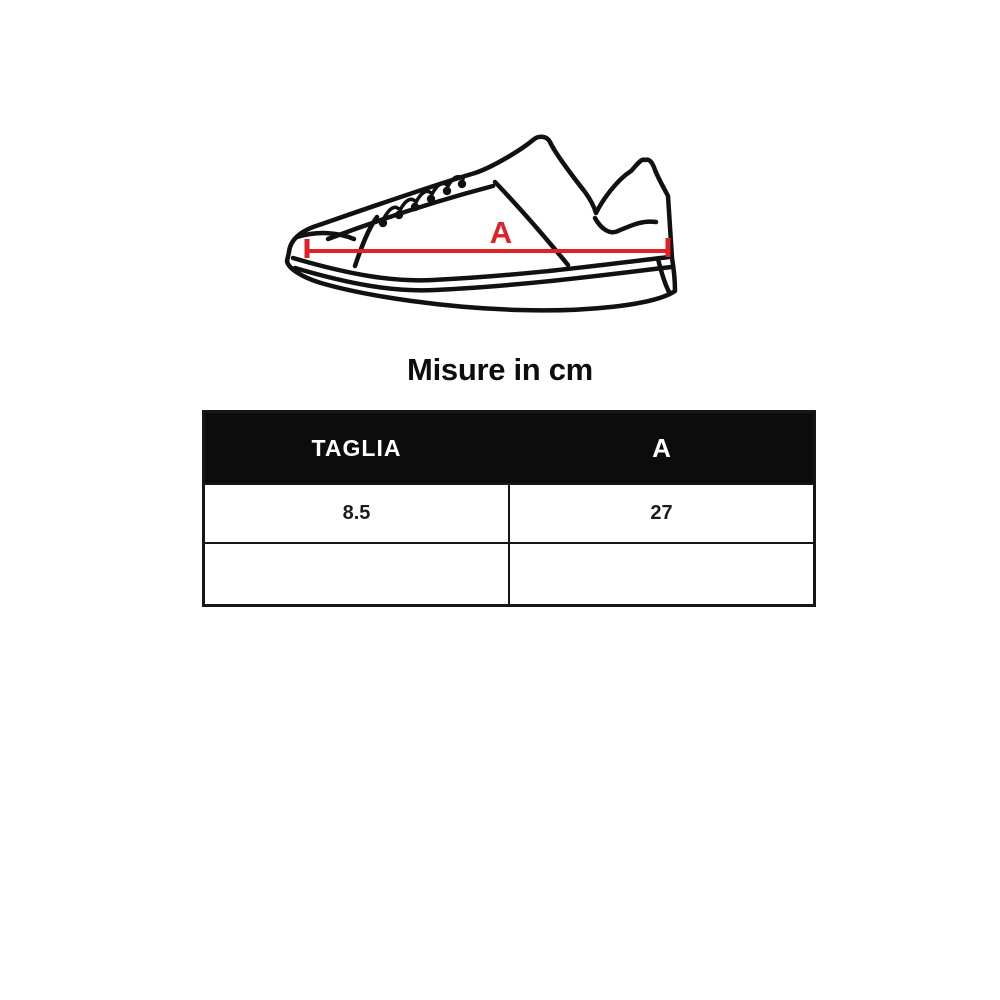 Image resolution: width=1000 pixels, height=1000 pixels. What do you see at coordinates (357, 448) in the screenshot?
I see `column-header-taglia: TAGLIA` at bounding box center [357, 448].